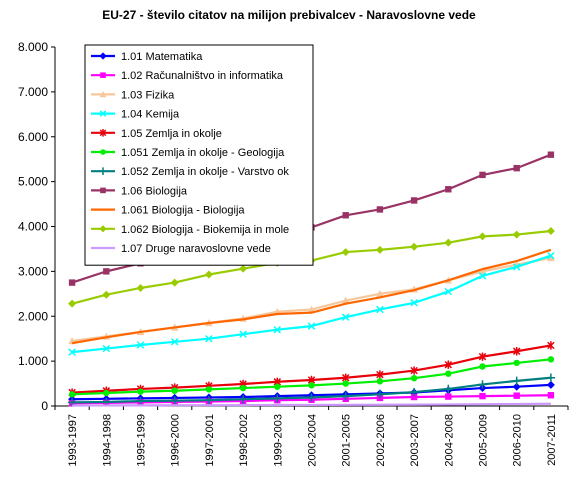  What do you see at coordinates (183, 211) in the screenshot?
I see `legend-label: 1.061 Biologija - Biologija` at bounding box center [183, 211].